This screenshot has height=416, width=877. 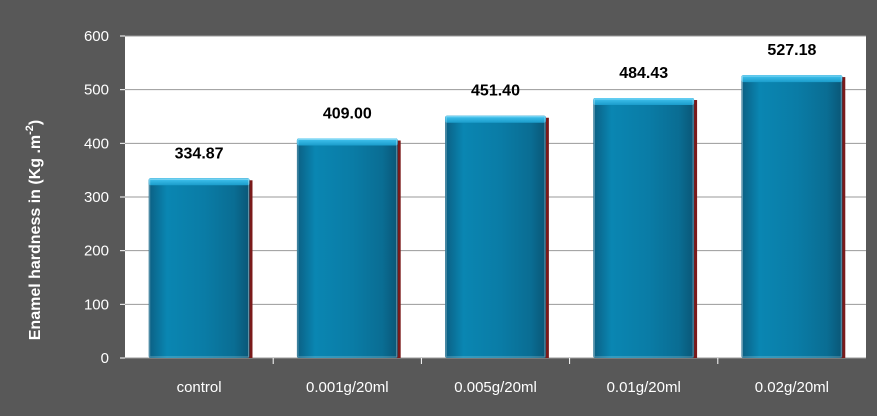 What do you see at coordinates (96, 36) in the screenshot?
I see `y-tick-label: 600` at bounding box center [96, 36].